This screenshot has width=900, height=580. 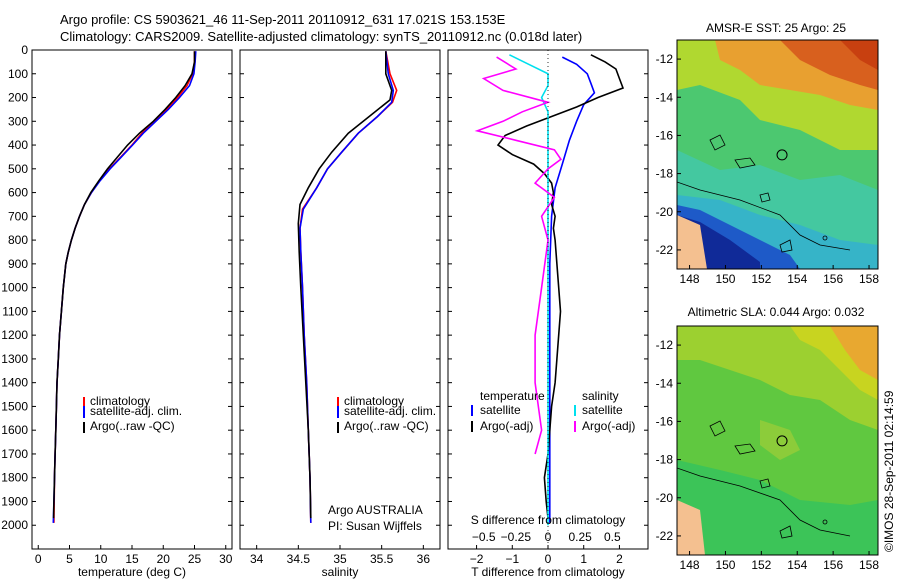 What do you see at coordinates (24, 50) in the screenshot?
I see `depth-tick-label: 0` at bounding box center [24, 50].